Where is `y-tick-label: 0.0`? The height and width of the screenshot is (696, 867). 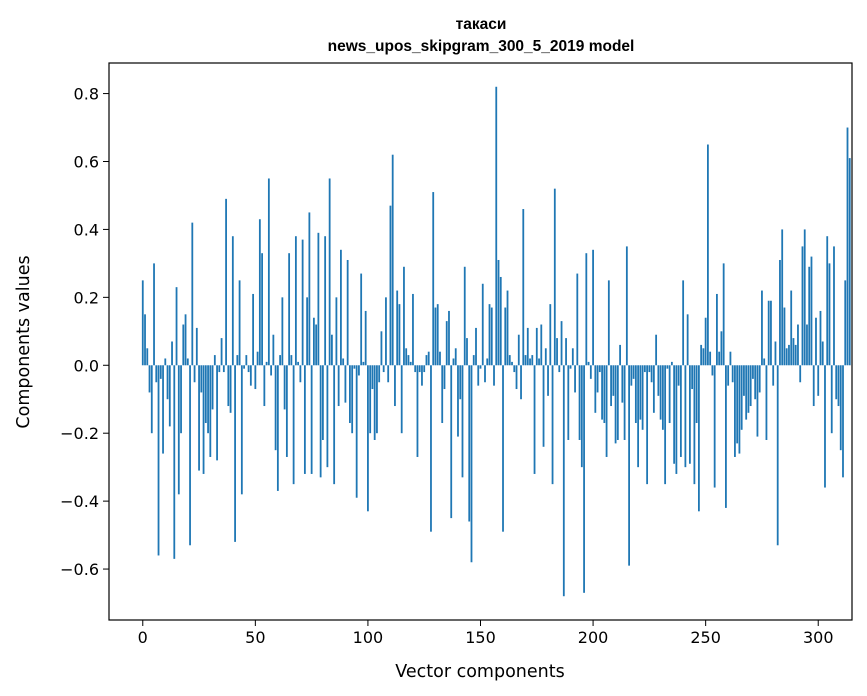
y-tick-label: 0.0 is located at coordinates (86, 365).